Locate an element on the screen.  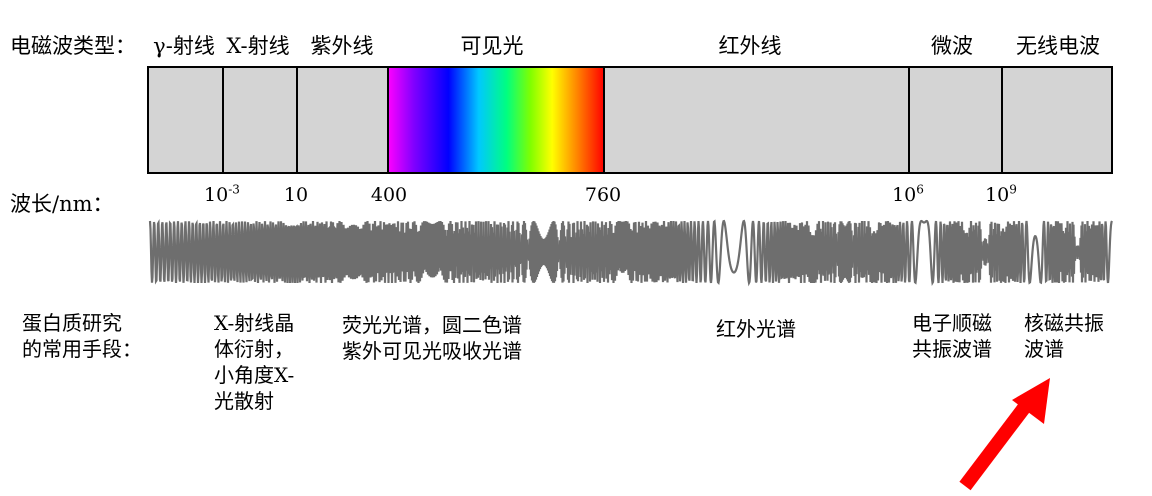
band-label-ir: 红外线 is located at coordinates (750, 46).